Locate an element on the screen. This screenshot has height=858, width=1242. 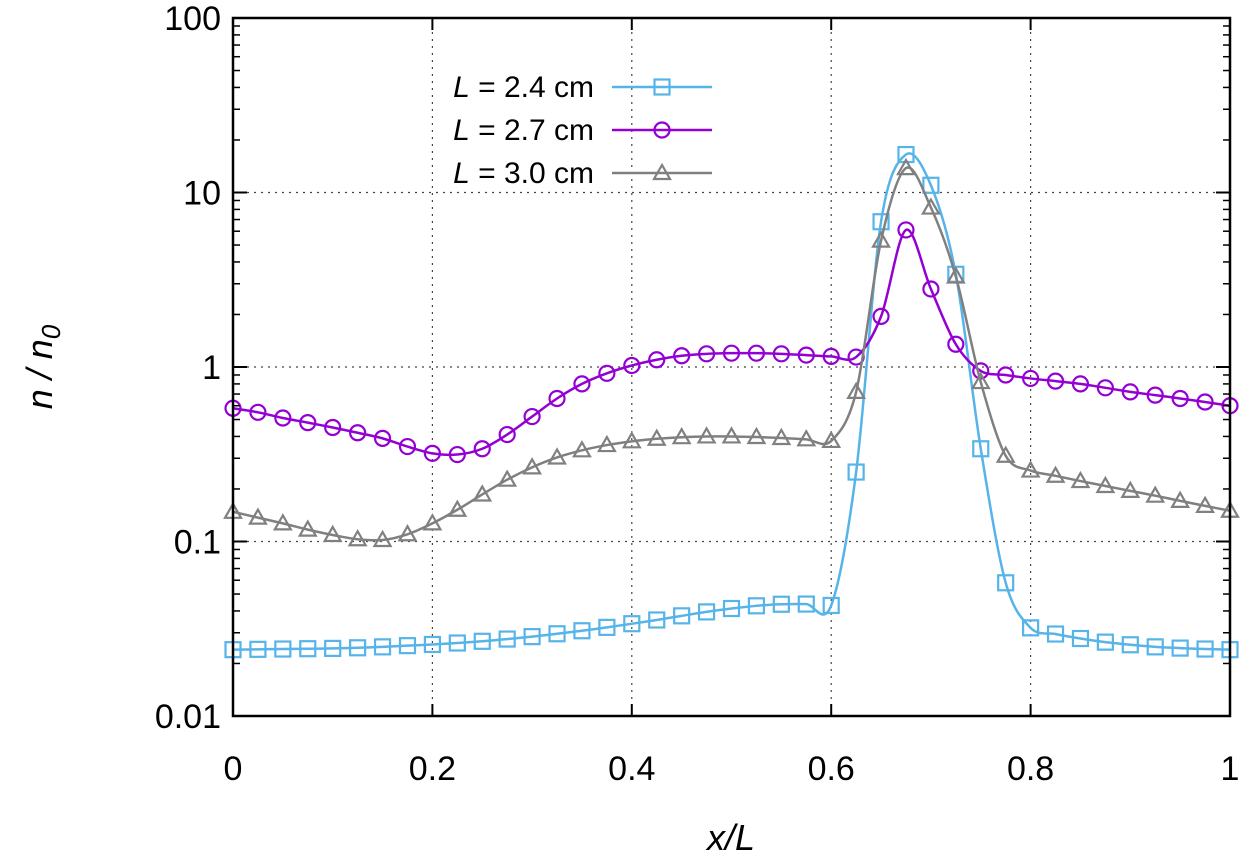
x-tick-label: 0.6 is located at coordinates (831, 769).